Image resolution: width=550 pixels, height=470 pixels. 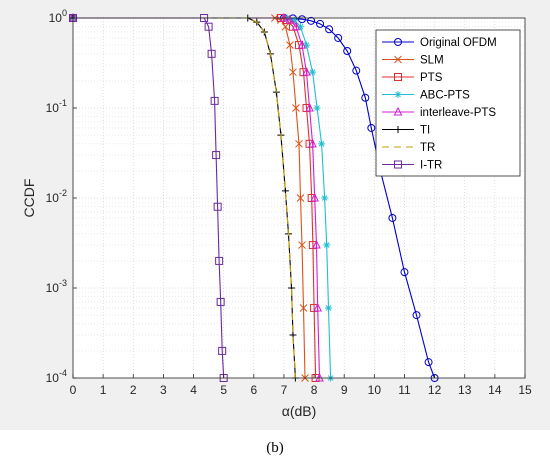 What do you see at coordinates (56, 106) in the screenshot?
I see `y-tick-label: 10⁻¹` at bounding box center [56, 106].